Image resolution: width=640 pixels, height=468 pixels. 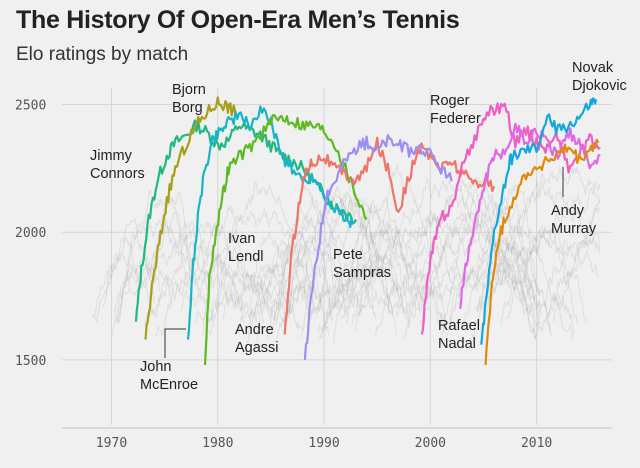 What do you see at coordinates (189, 99) in the screenshot?
I see `annotation-bjorn-borg: Bjorn Borg` at bounding box center [189, 99].